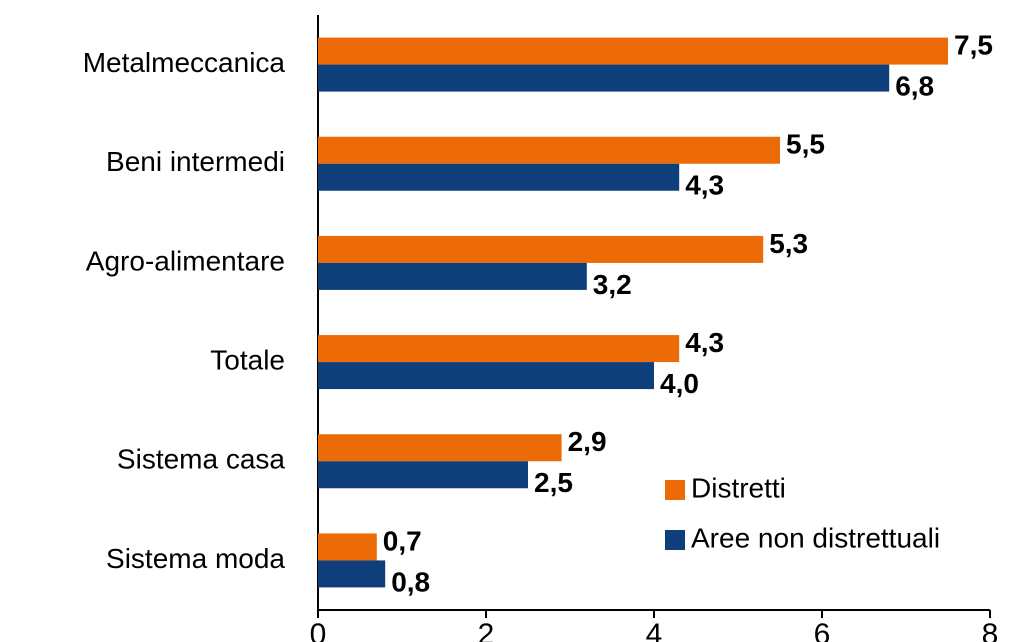 This screenshot has width=1029, height=642. Describe the element at coordinates (822, 630) in the screenshot. I see `x-tick-label: 6` at that location.